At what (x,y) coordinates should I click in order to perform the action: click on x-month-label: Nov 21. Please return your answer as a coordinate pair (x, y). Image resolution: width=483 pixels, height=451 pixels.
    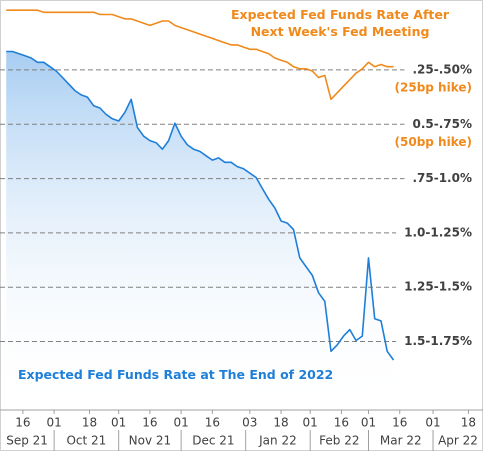
    Looking at the image, I should click on (150, 441).